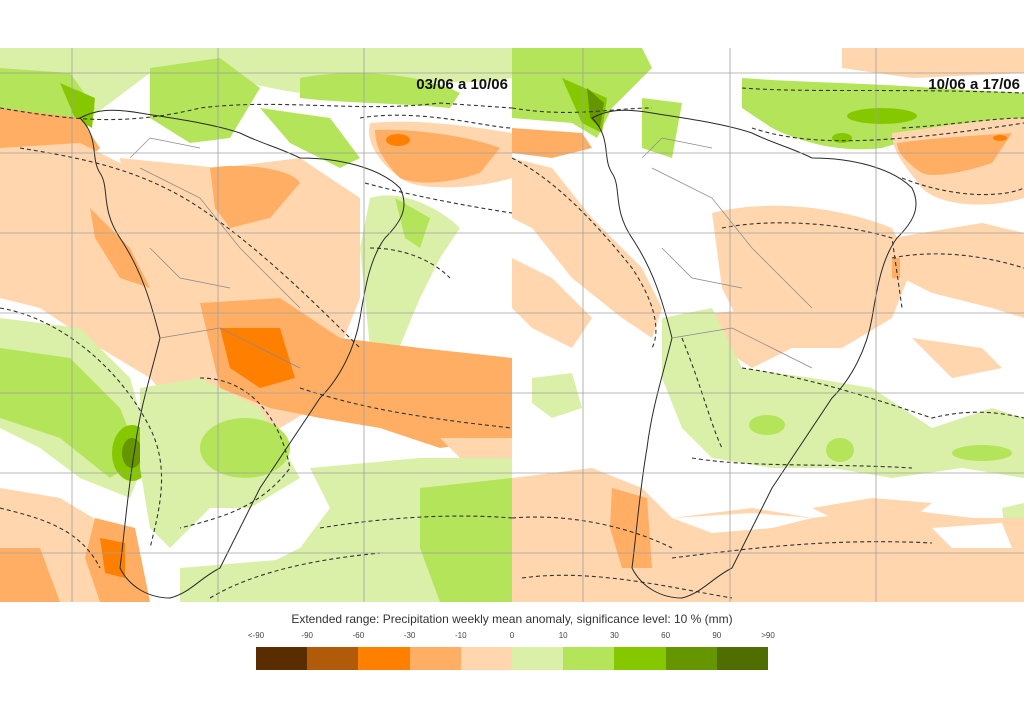 The width and height of the screenshot is (1024, 720). I want to click on panel-title-week-1: 03/06 a 10/06, so click(462, 84).